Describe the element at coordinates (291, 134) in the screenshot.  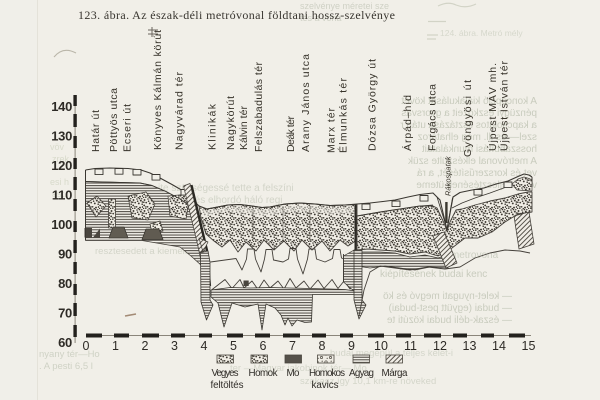
I see `svg-text: Deák tér` at that location.